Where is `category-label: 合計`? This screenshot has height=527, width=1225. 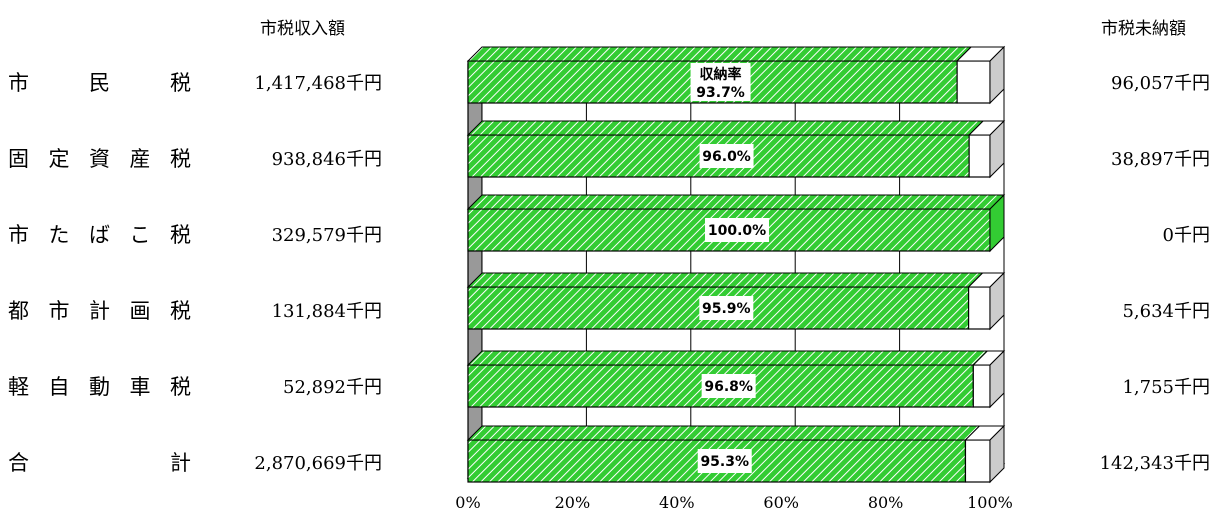
category-label: 合計 is located at coordinates (99, 463).